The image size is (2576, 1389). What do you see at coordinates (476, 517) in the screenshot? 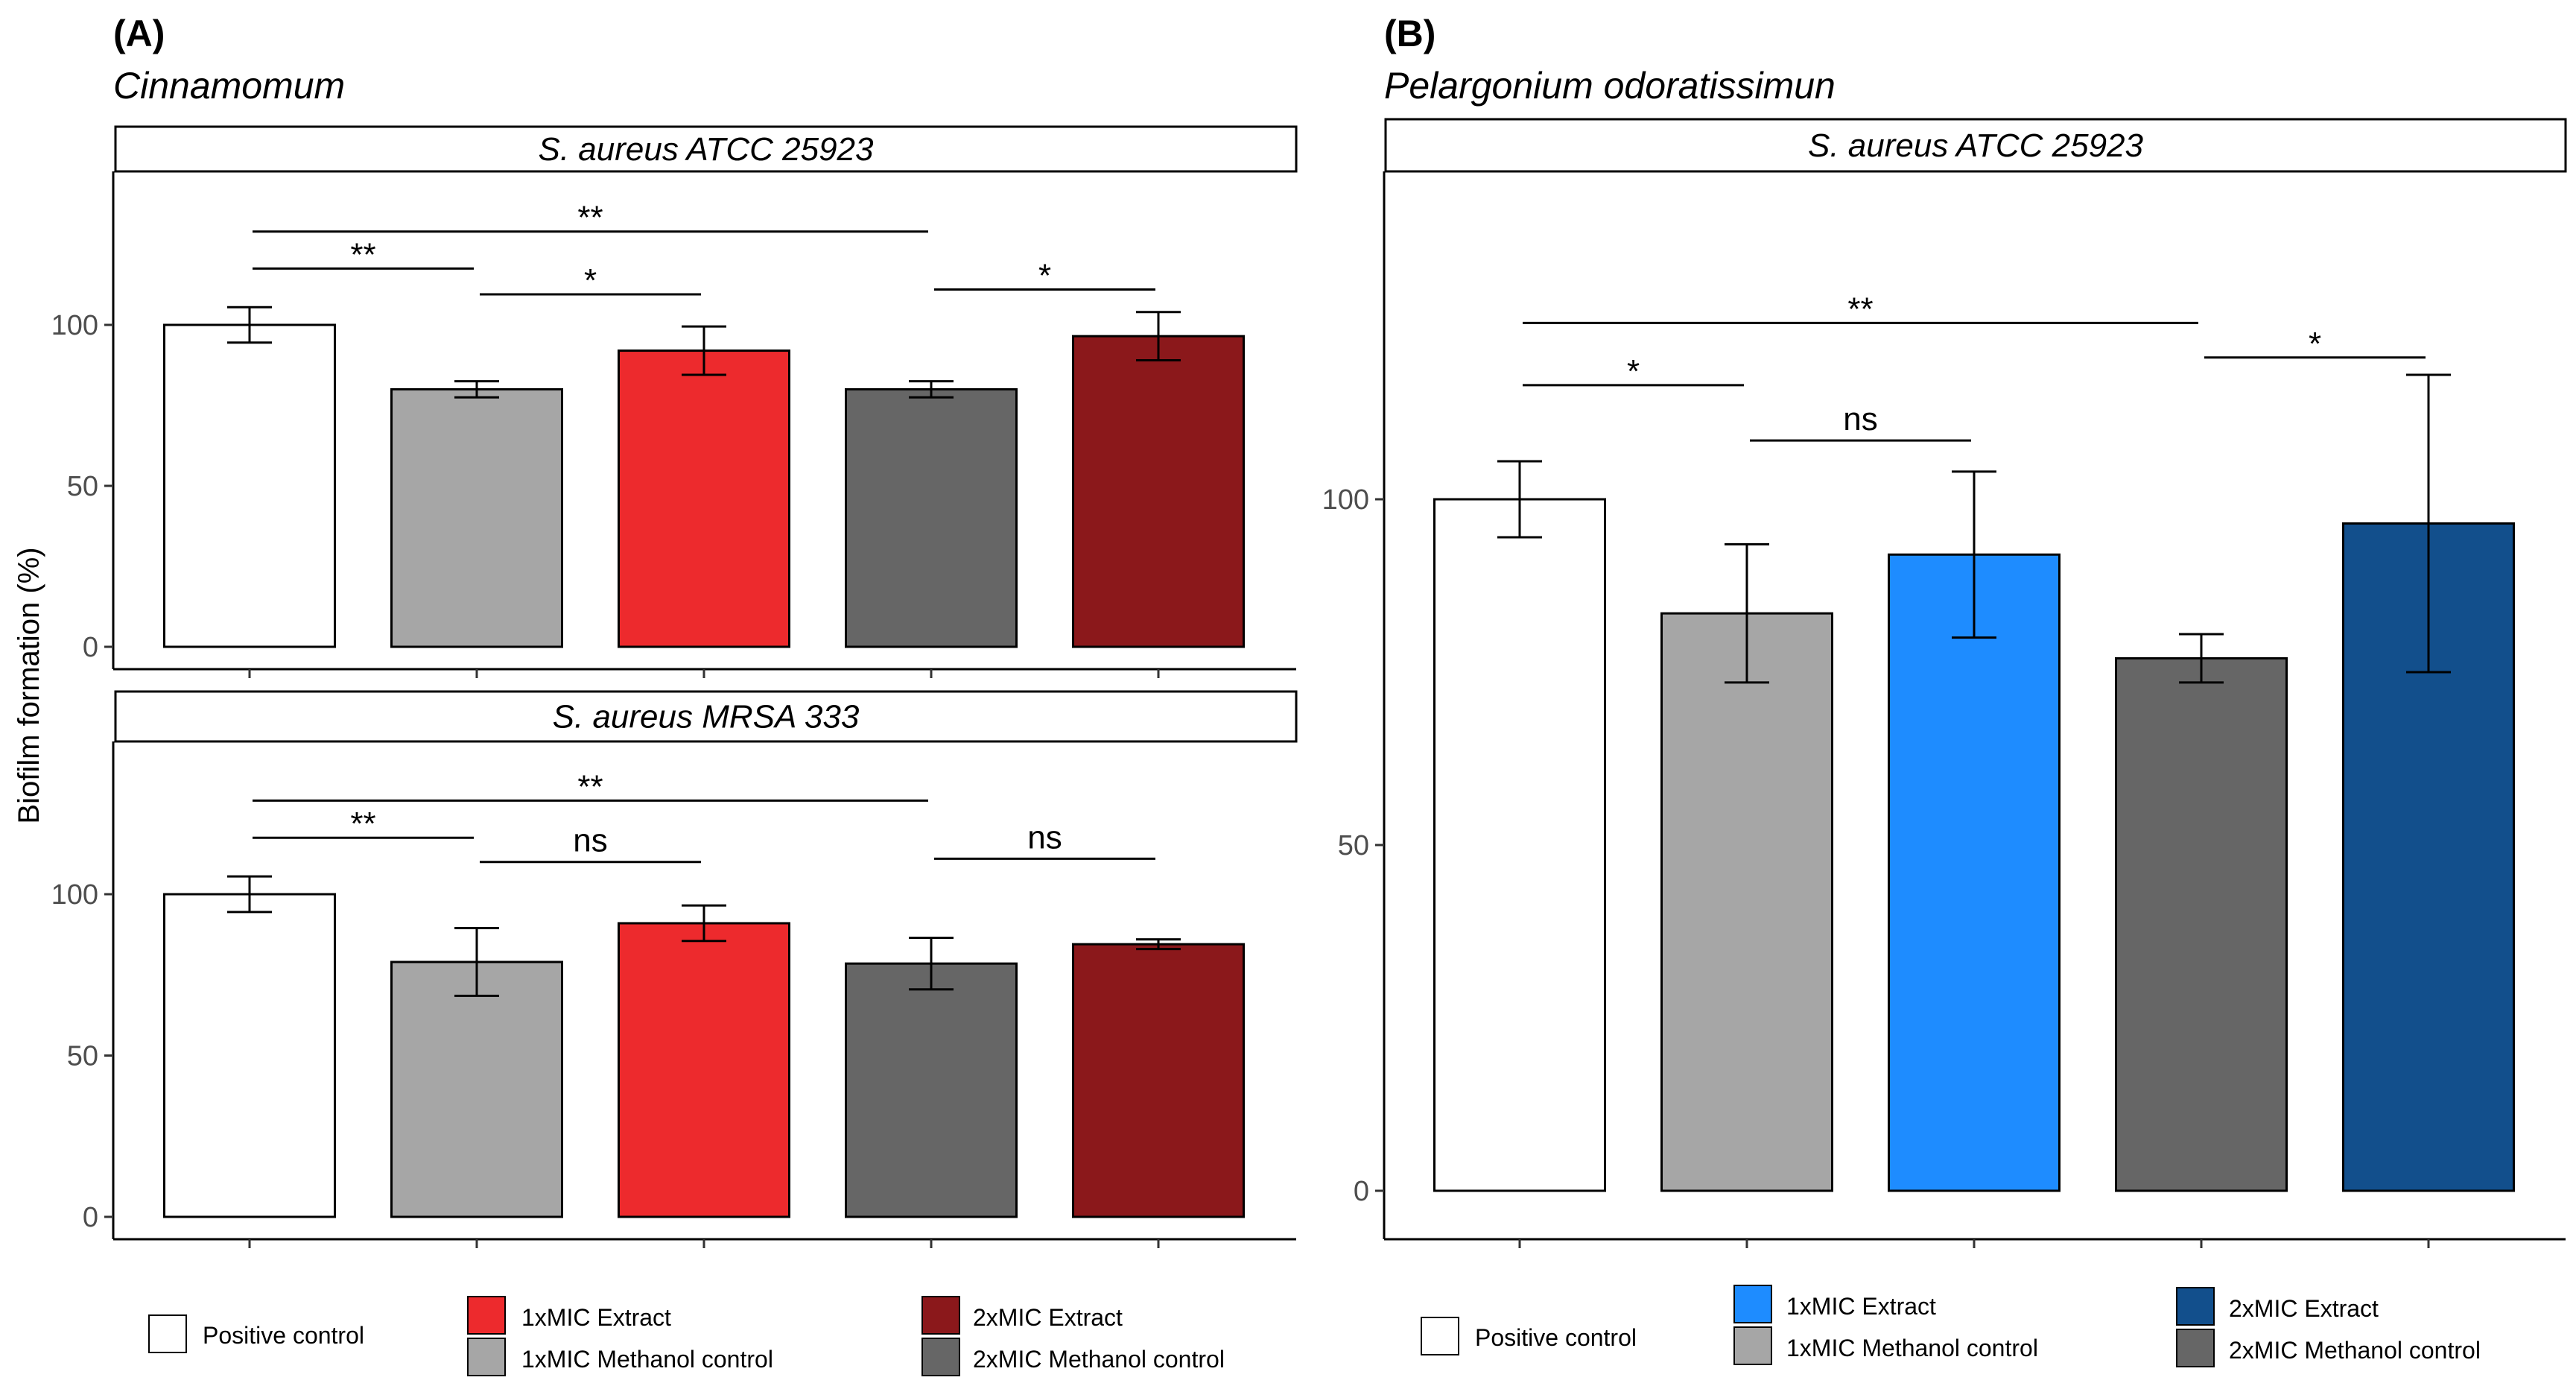
I see `bar: 1xMIC Methanol control: 80` at bounding box center [476, 517].